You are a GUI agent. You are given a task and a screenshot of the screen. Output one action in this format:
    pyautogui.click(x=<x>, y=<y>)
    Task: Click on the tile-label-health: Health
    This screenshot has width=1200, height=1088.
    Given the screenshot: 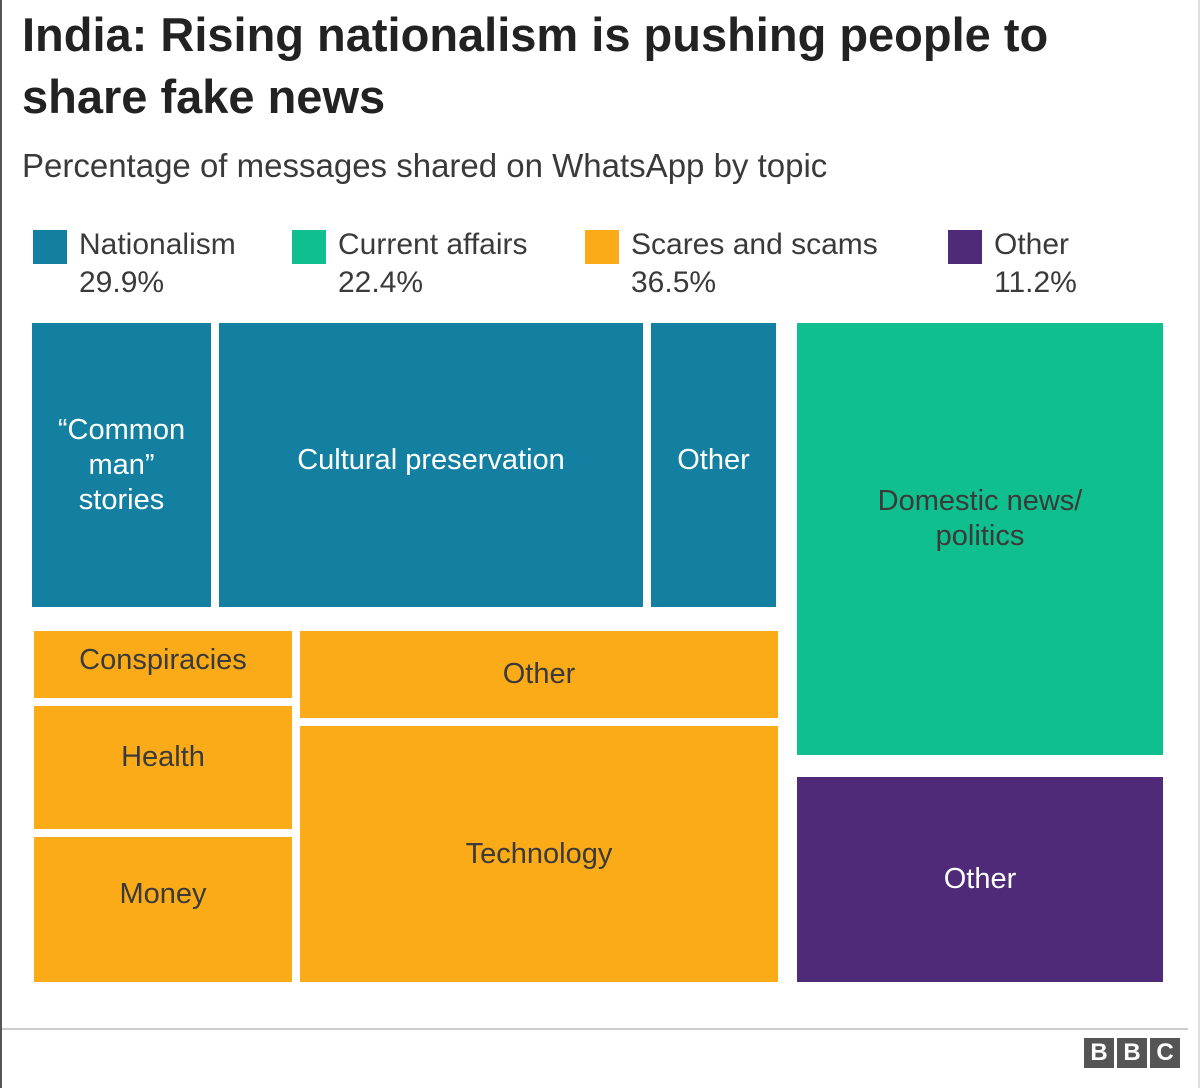 What is the action you would take?
    pyautogui.click(x=163, y=757)
    